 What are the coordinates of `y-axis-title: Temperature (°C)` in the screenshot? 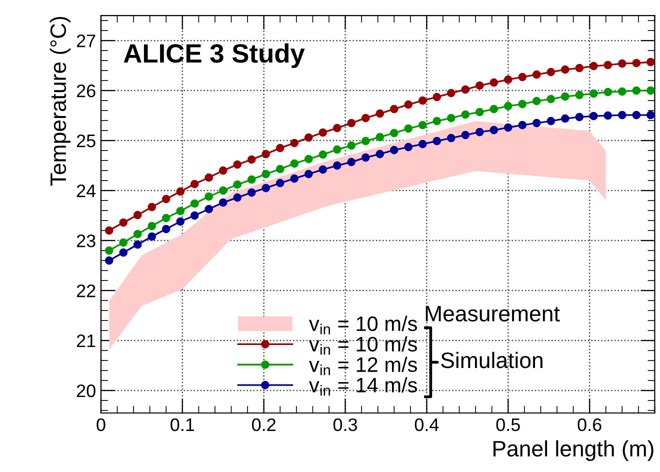 It's located at (60, 101).